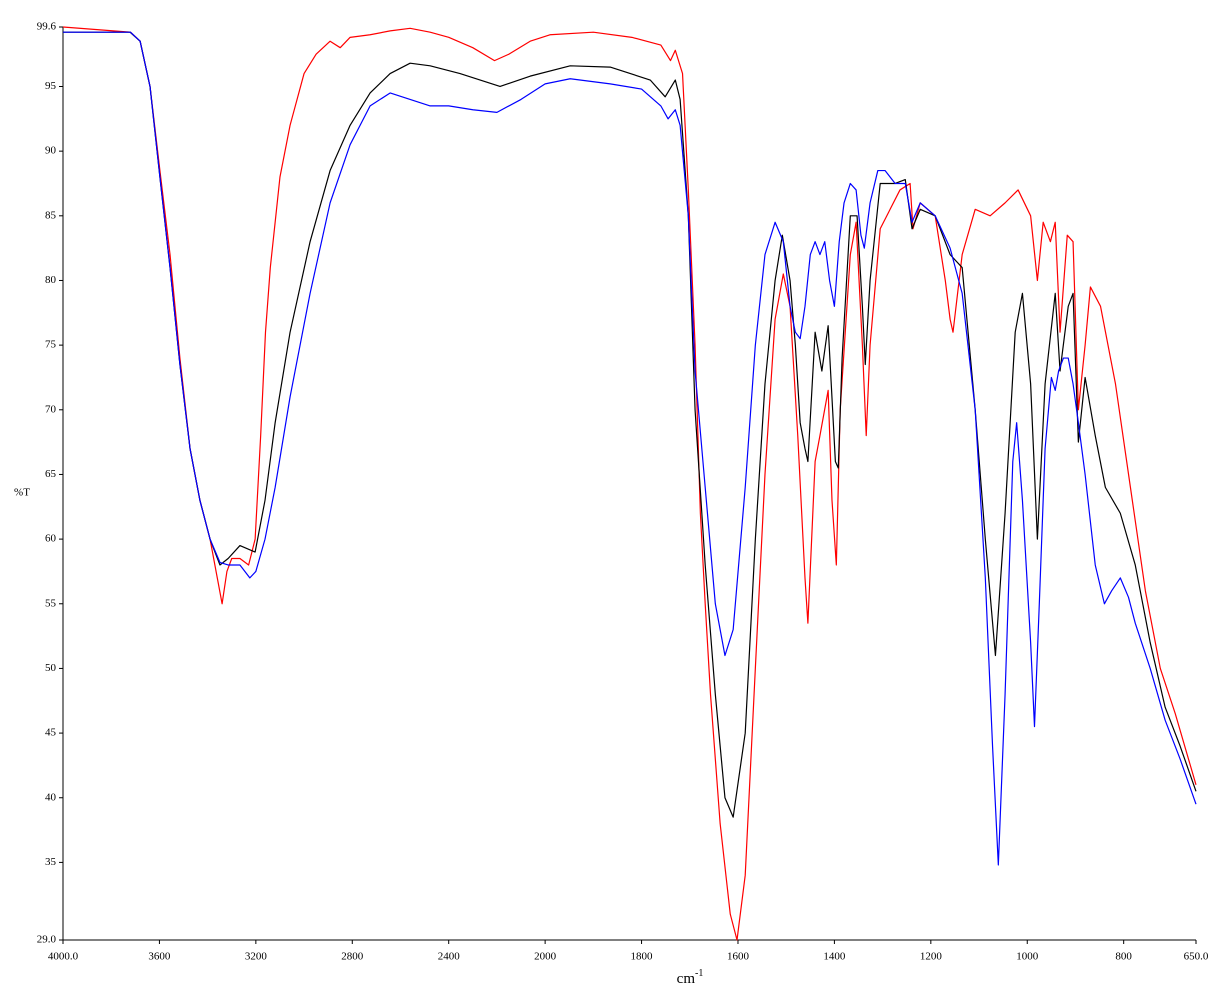  Describe the element at coordinates (63, 957) in the screenshot. I see `x-tick-label: 4000.0` at that location.